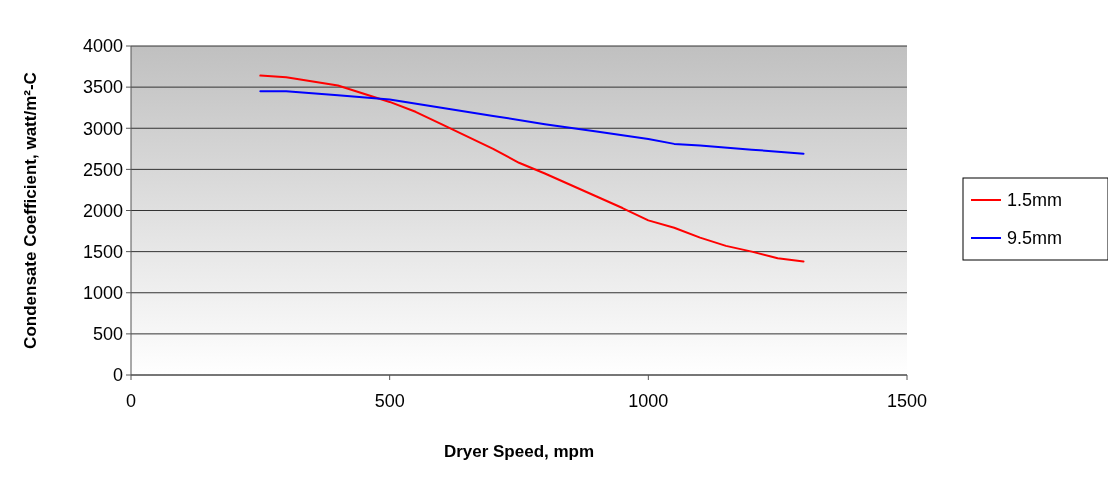 This screenshot has width=1118, height=483. I want to click on y-tick-label: 3500, so click(102, 87).